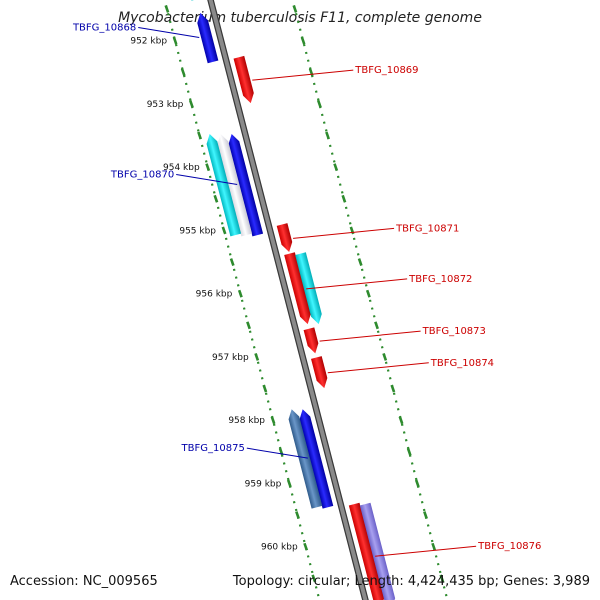 This screenshot has height=600, width=600. Describe the element at coordinates (84, 581) in the screenshot. I see `accession-text: Accession: NC_009565` at that location.